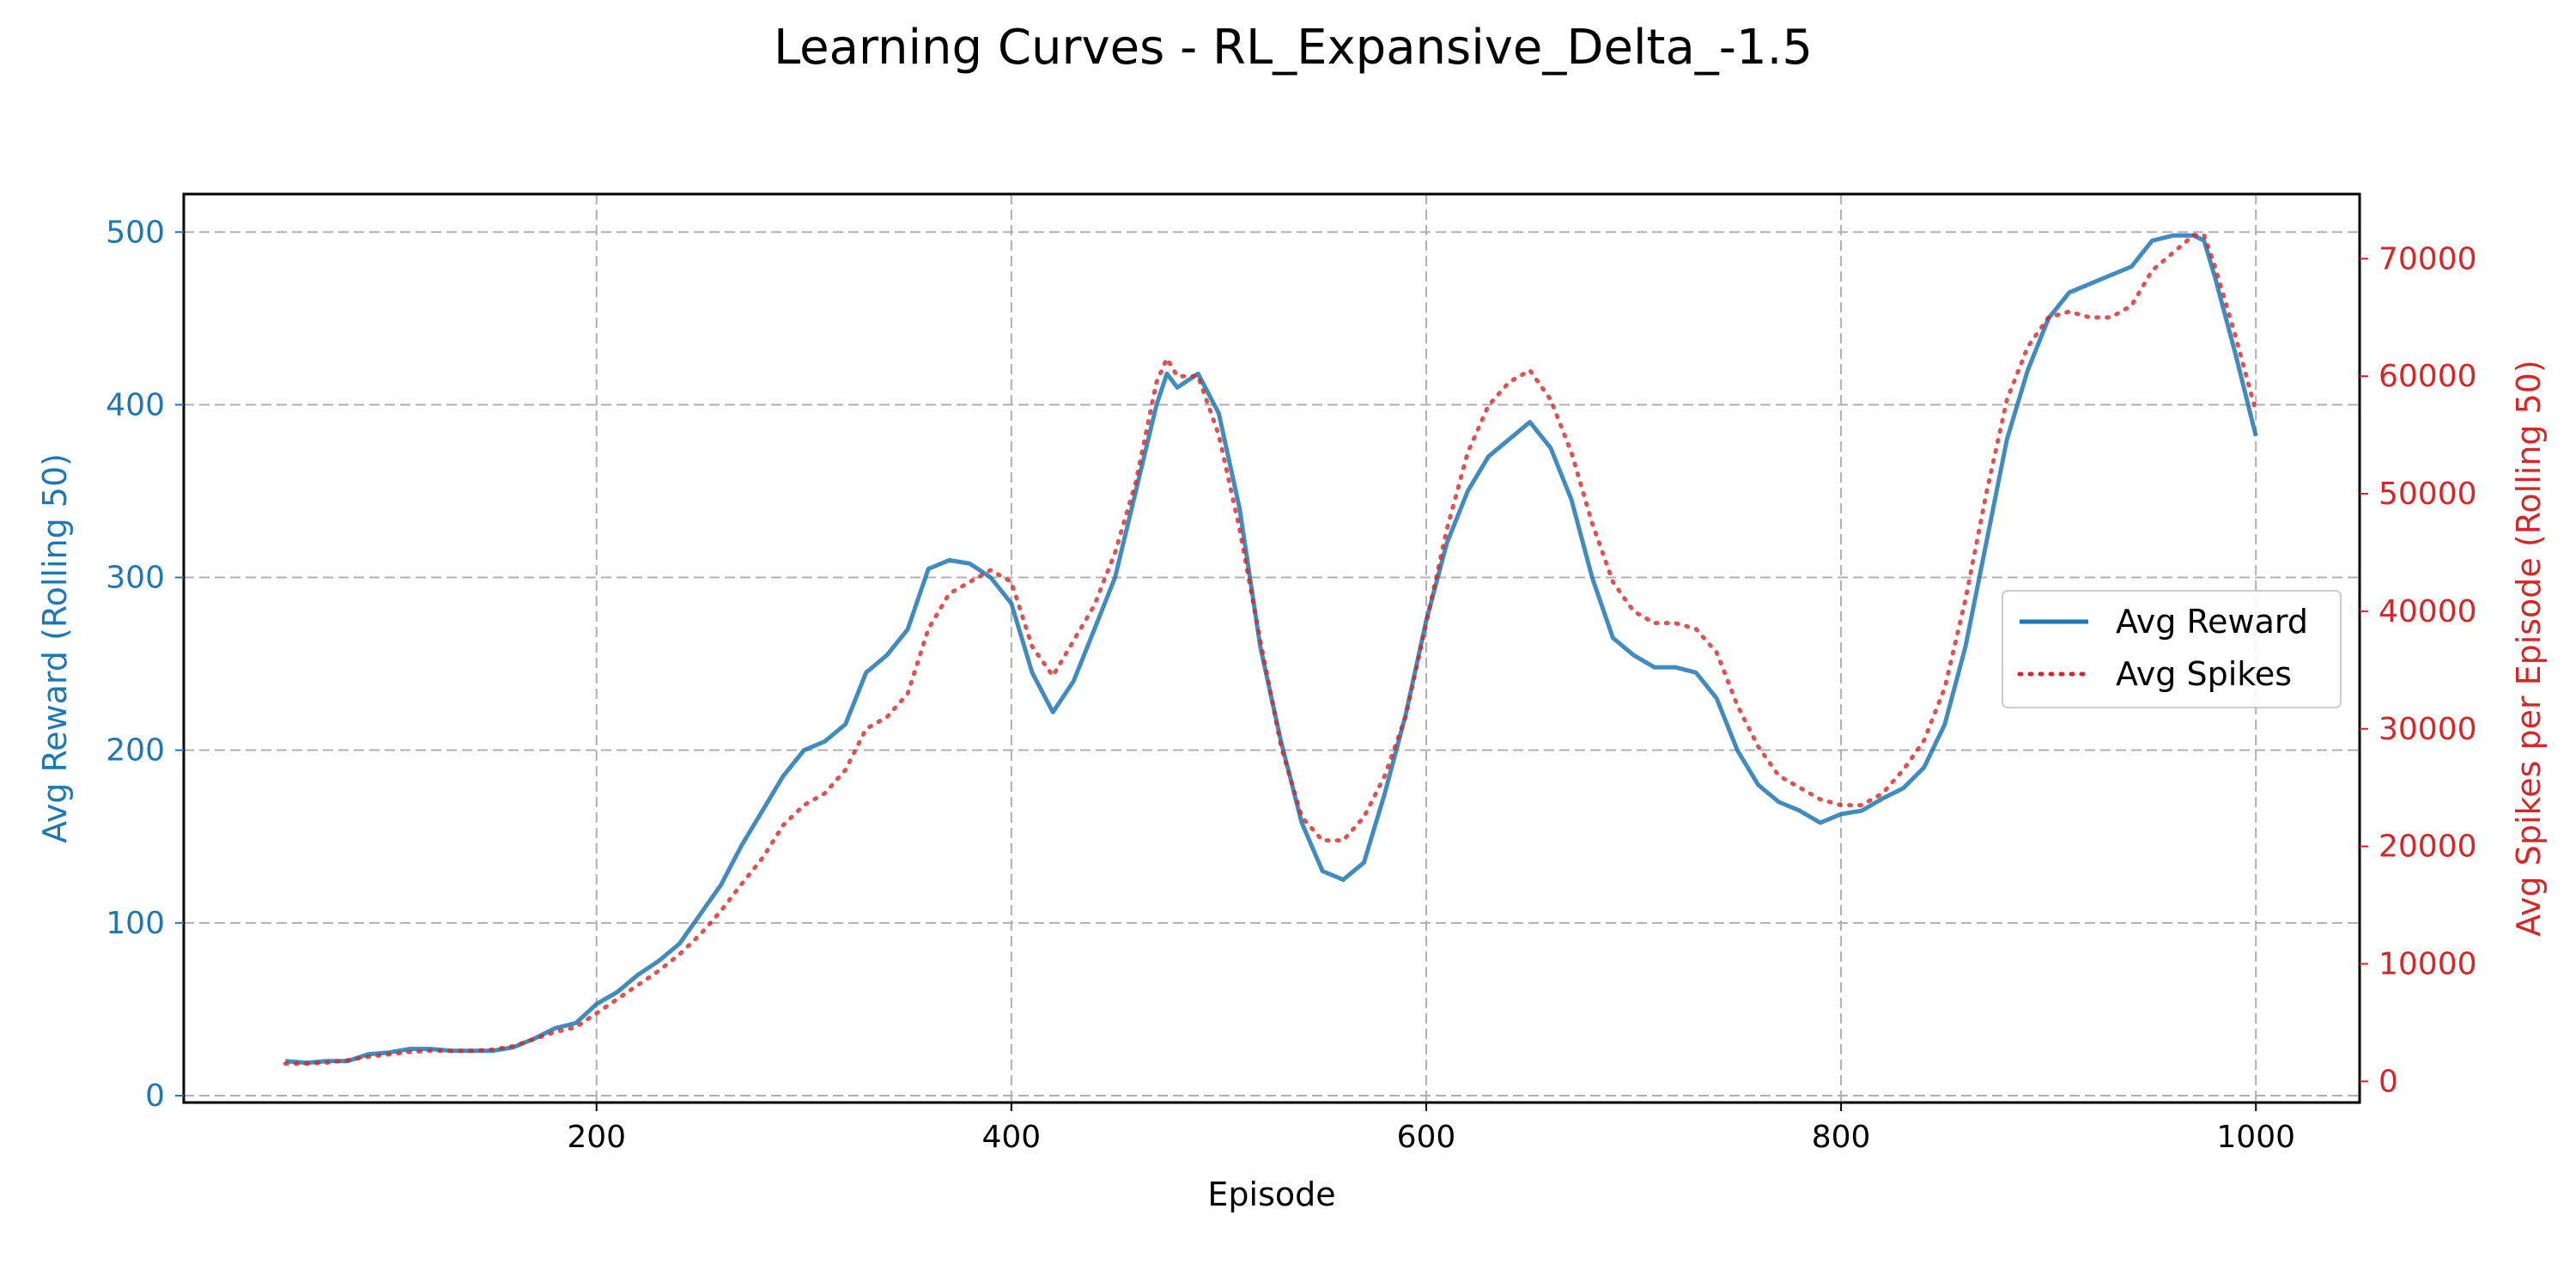 The width and height of the screenshot is (2576, 1288). Describe the element at coordinates (2389, 1081) in the screenshot. I see `right-y-tick-label: 0` at that location.